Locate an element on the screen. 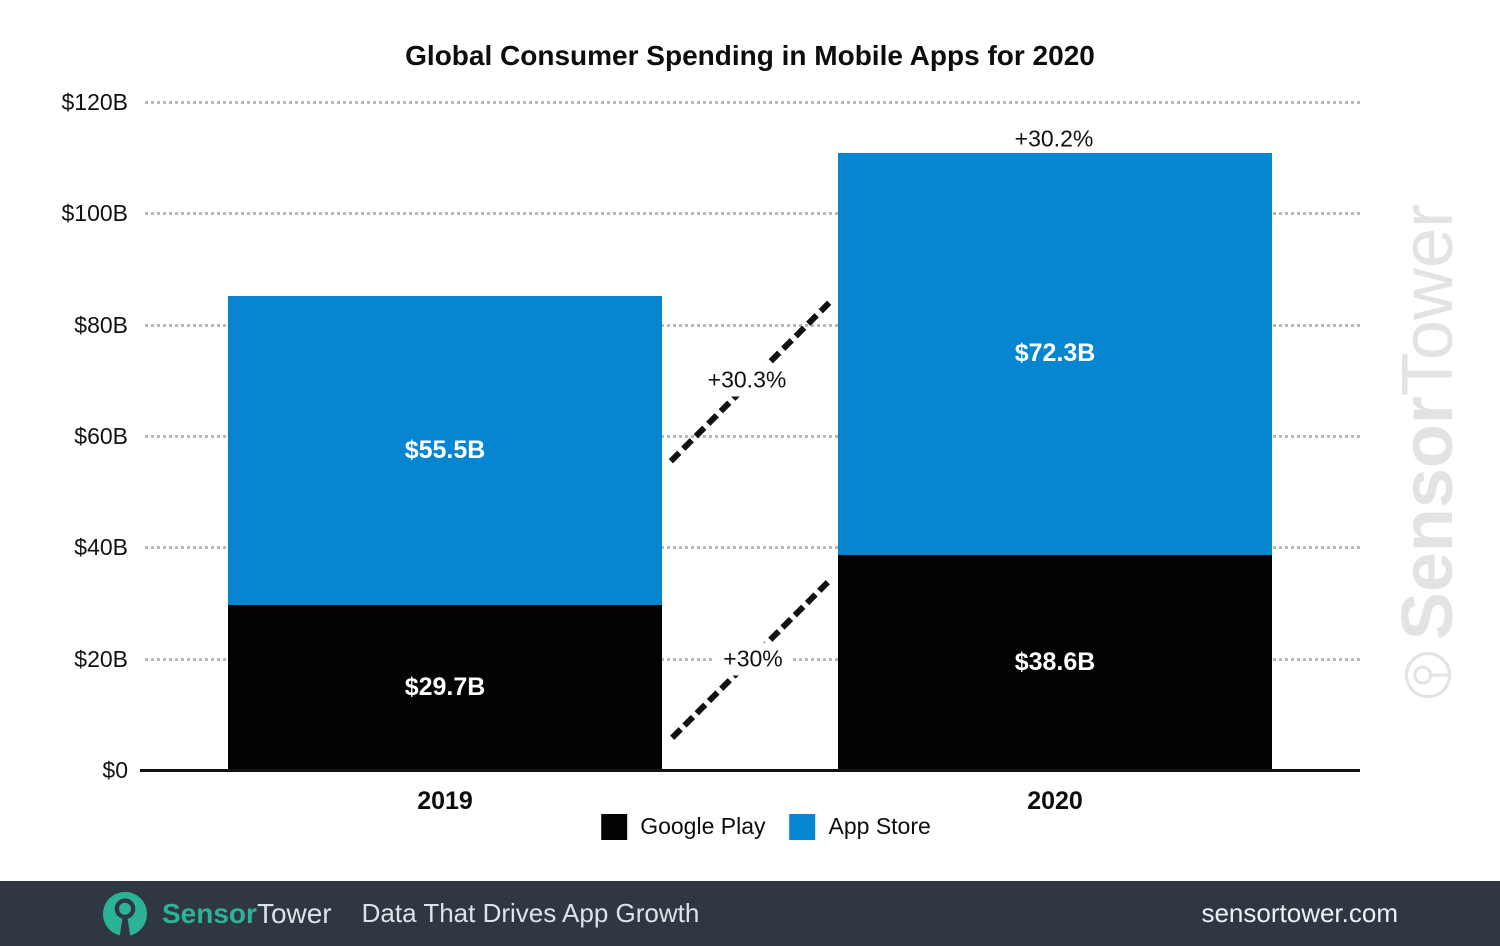  bar-segment-google-play-2020: $38.6B is located at coordinates (1055, 662).